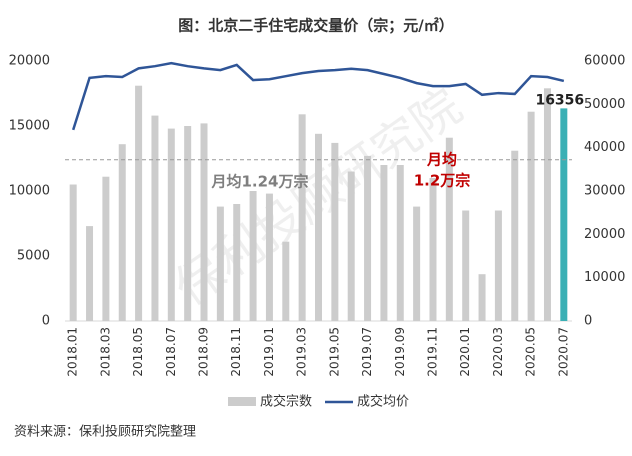 Image resolution: width=632 pixels, height=456 pixels. I want to click on legend-swatch, so click(242, 401).